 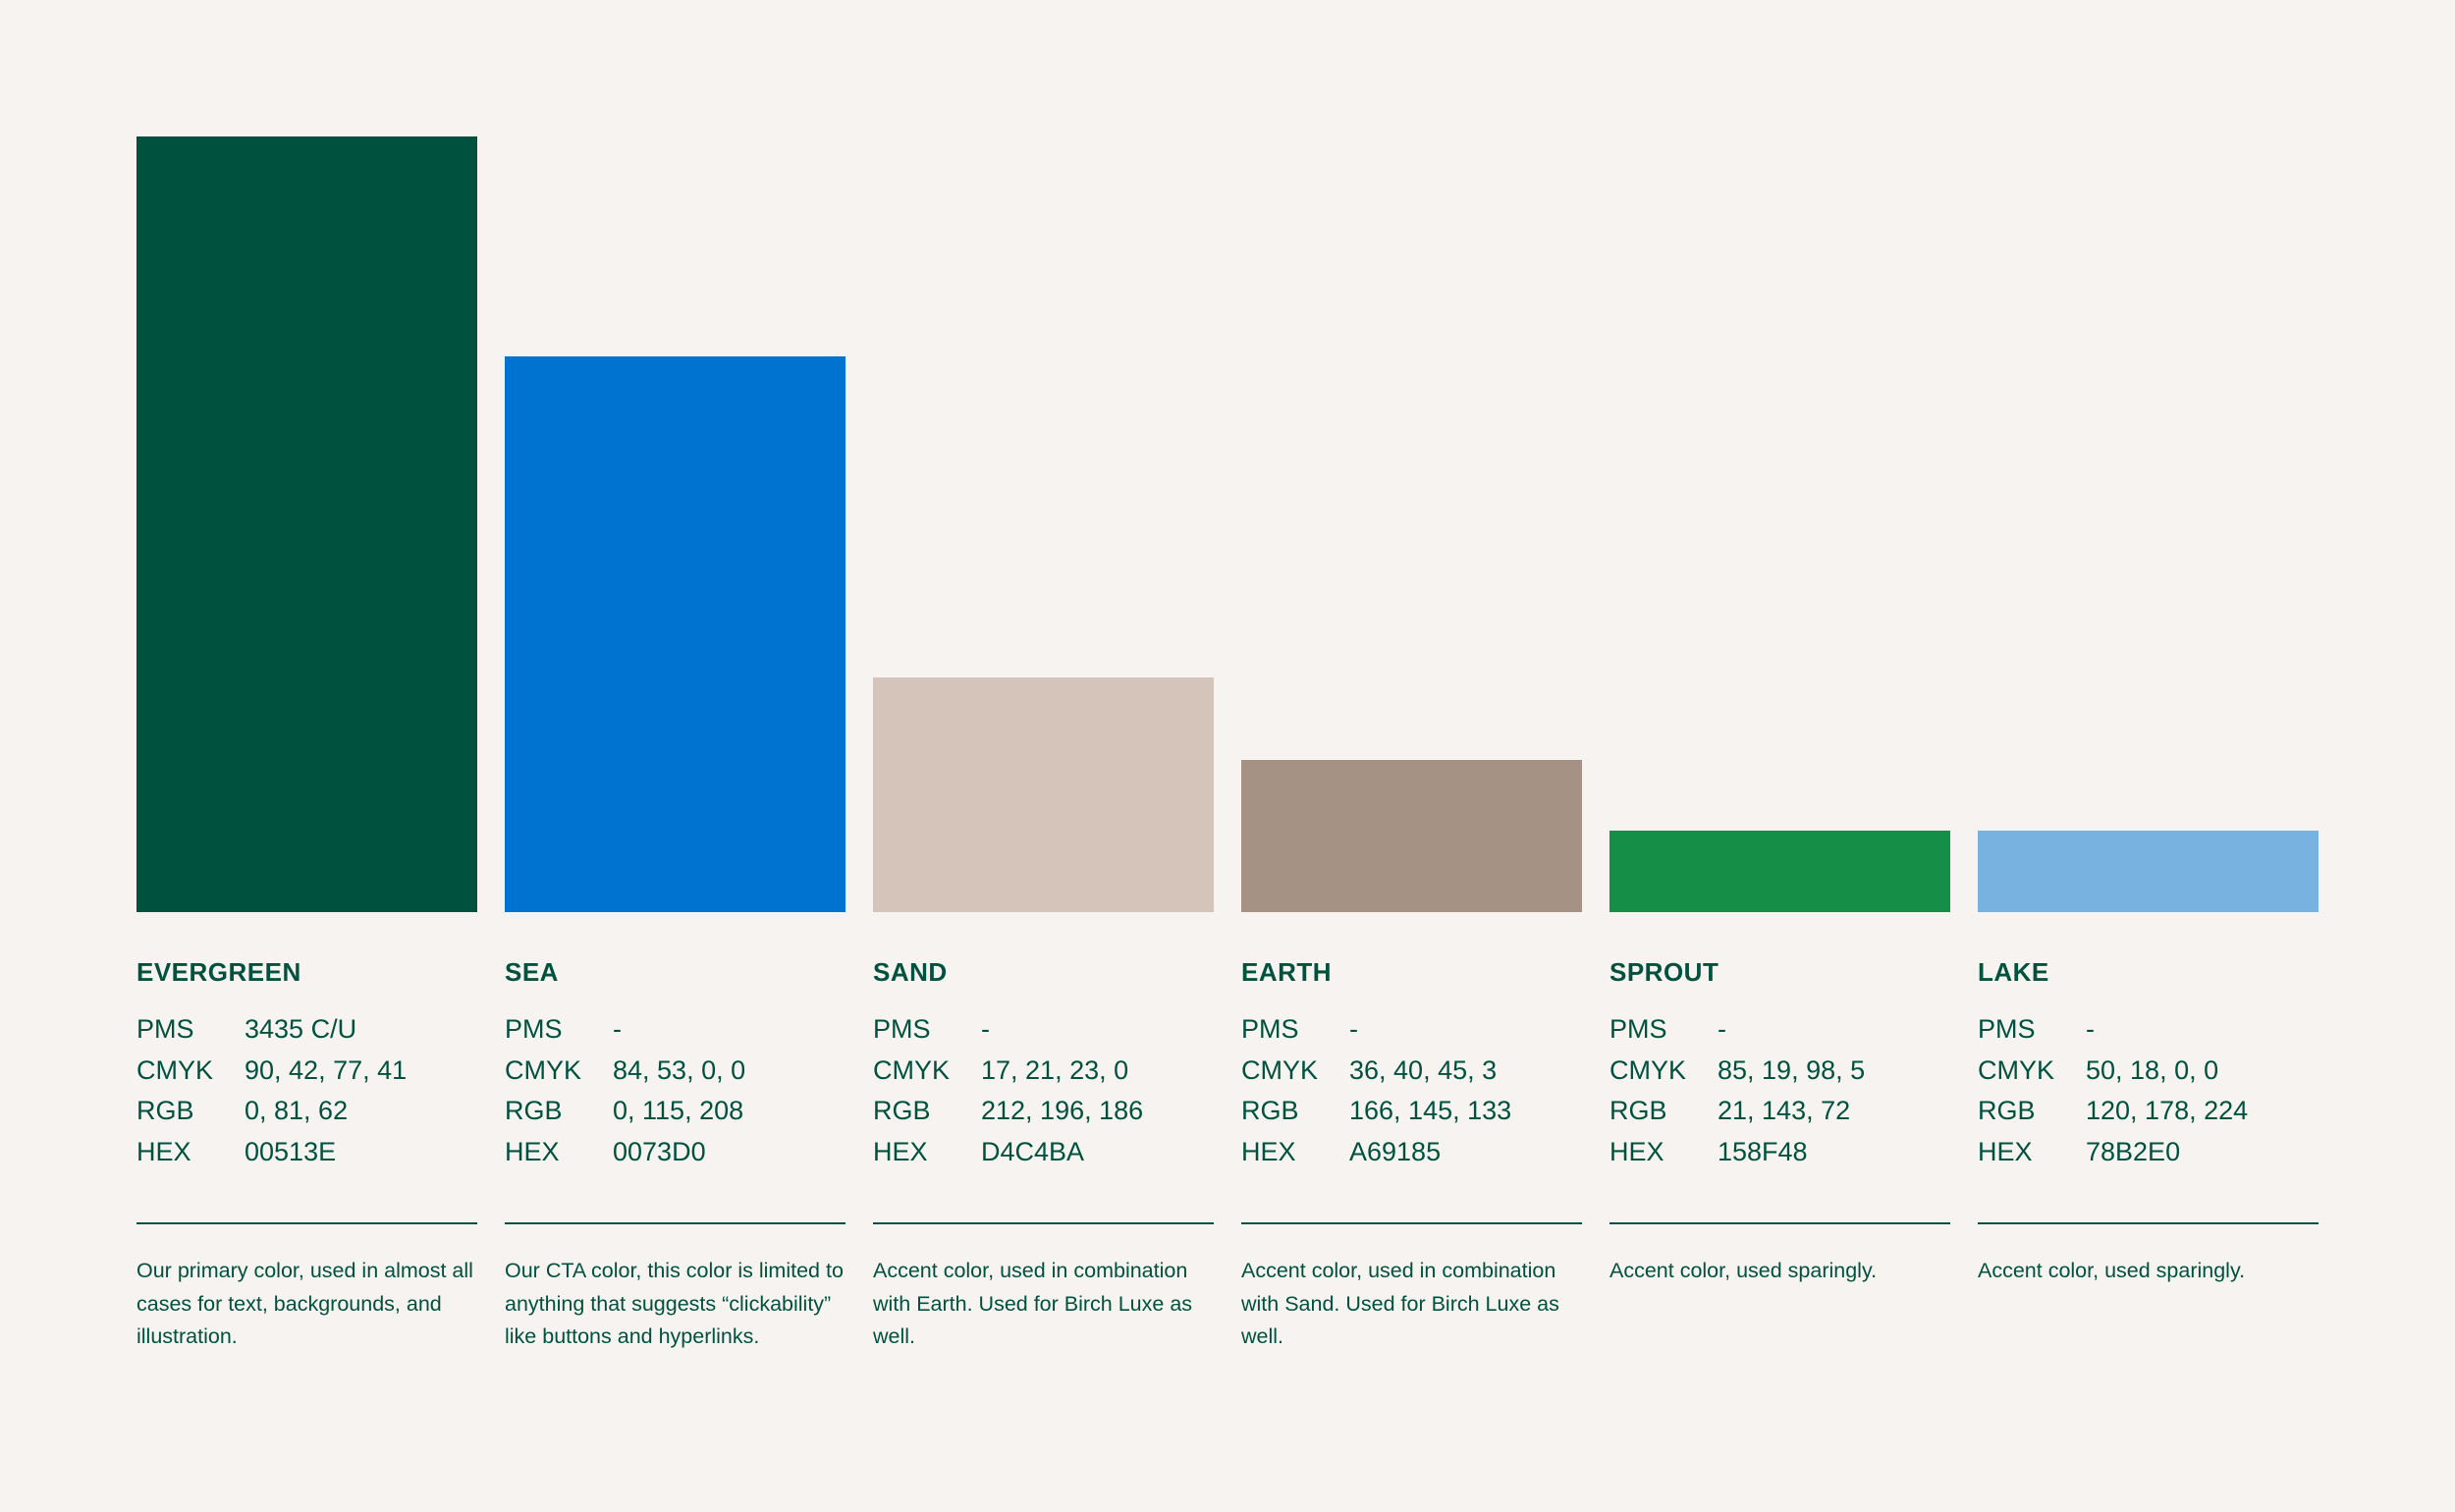 I want to click on hex-row: HEX 158F48, so click(x=1779, y=1155).